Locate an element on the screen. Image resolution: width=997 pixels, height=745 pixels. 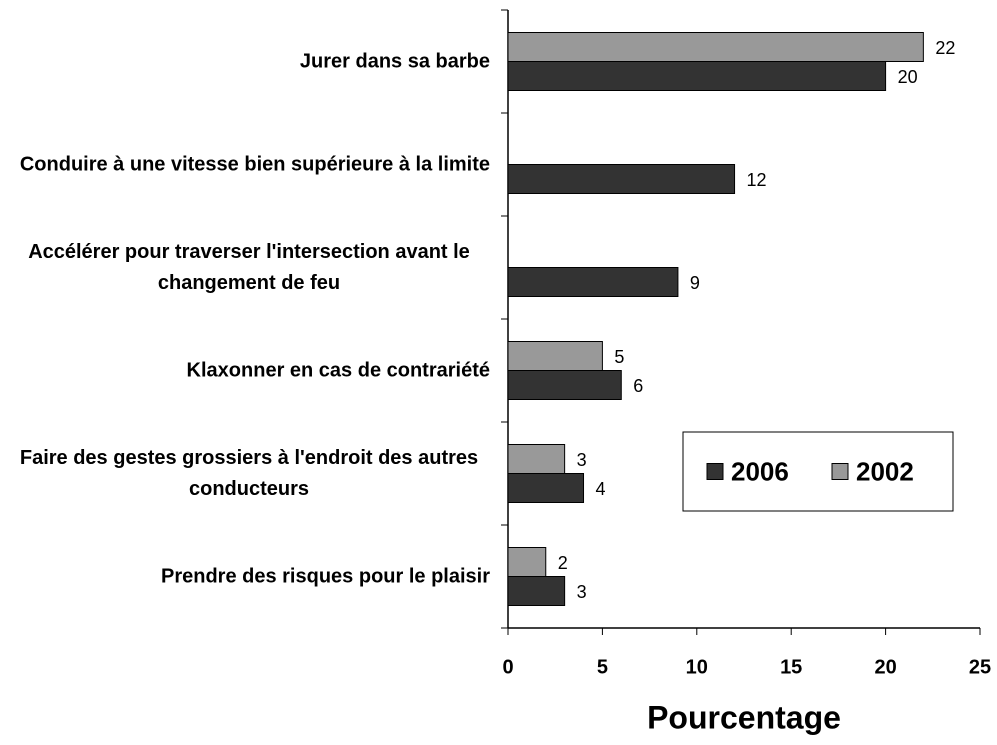
category-label: Jurer dans sa barbe is located at coordinates (245, 61).